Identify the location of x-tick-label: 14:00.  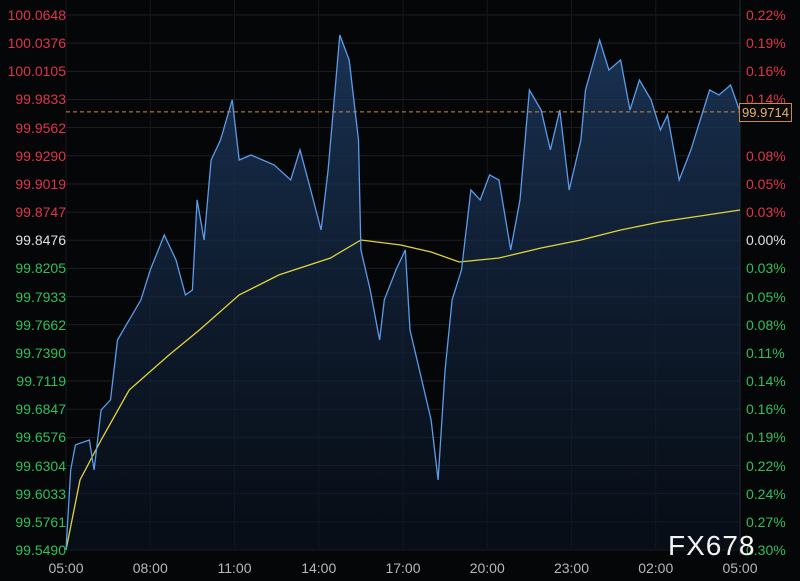
(319, 568).